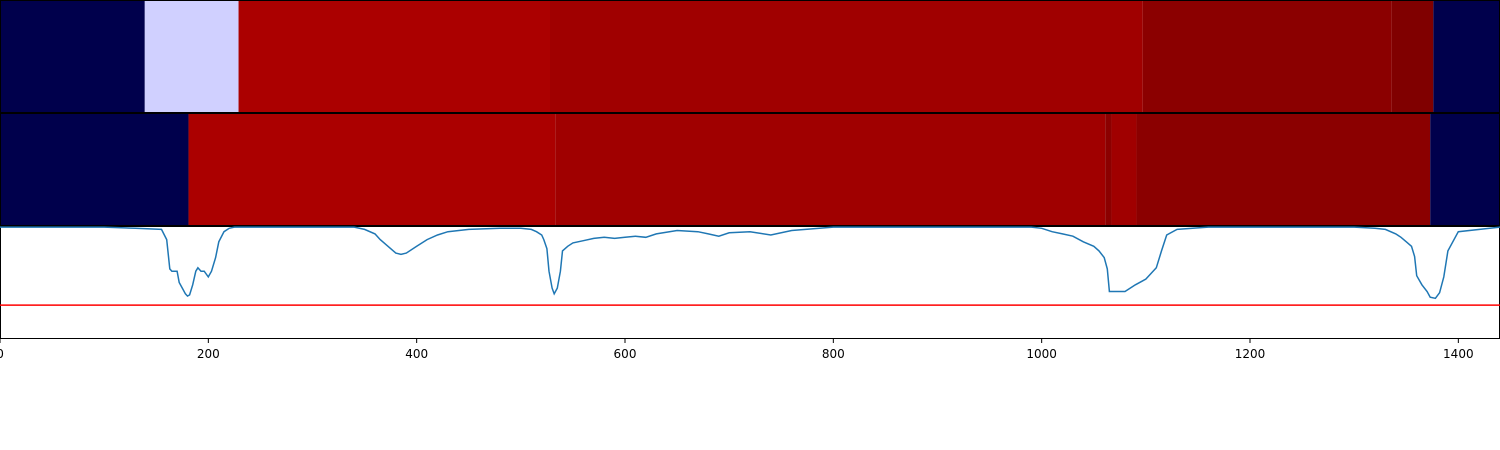 This screenshot has height=450, width=1500. Describe the element at coordinates (625, 354) in the screenshot. I see `x-tick-label: 600` at that location.